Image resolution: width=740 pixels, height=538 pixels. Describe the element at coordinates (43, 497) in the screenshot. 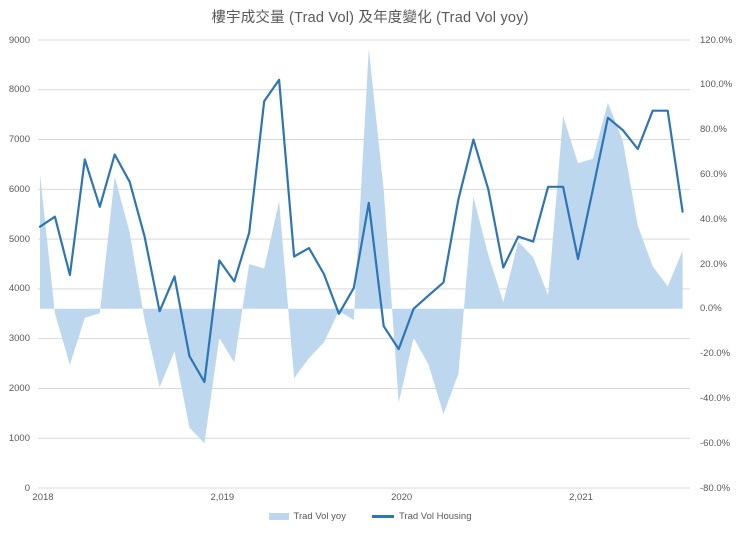

I see `x-axis-tick: 2018` at that location.